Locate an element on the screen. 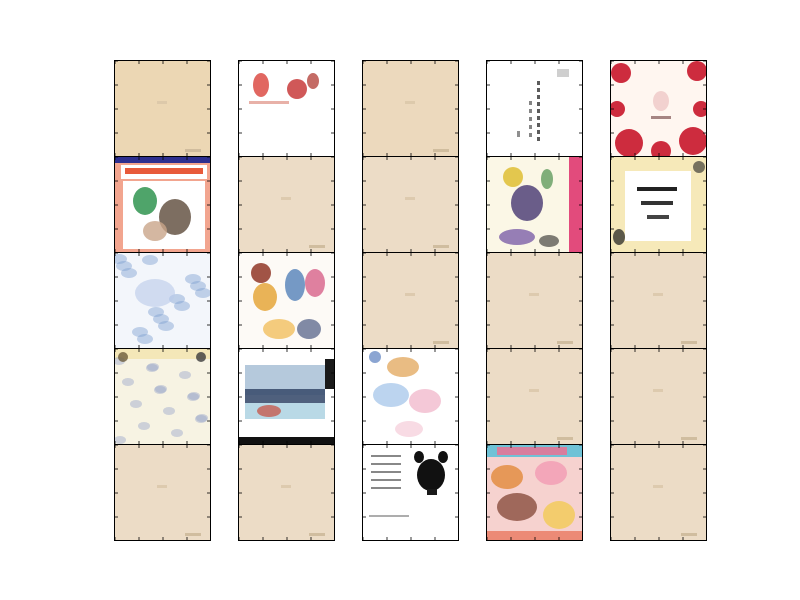 Image resolution: width=800 pixels, height=600 pixels. thumbnail-r2-c5 is located at coordinates (658, 204).